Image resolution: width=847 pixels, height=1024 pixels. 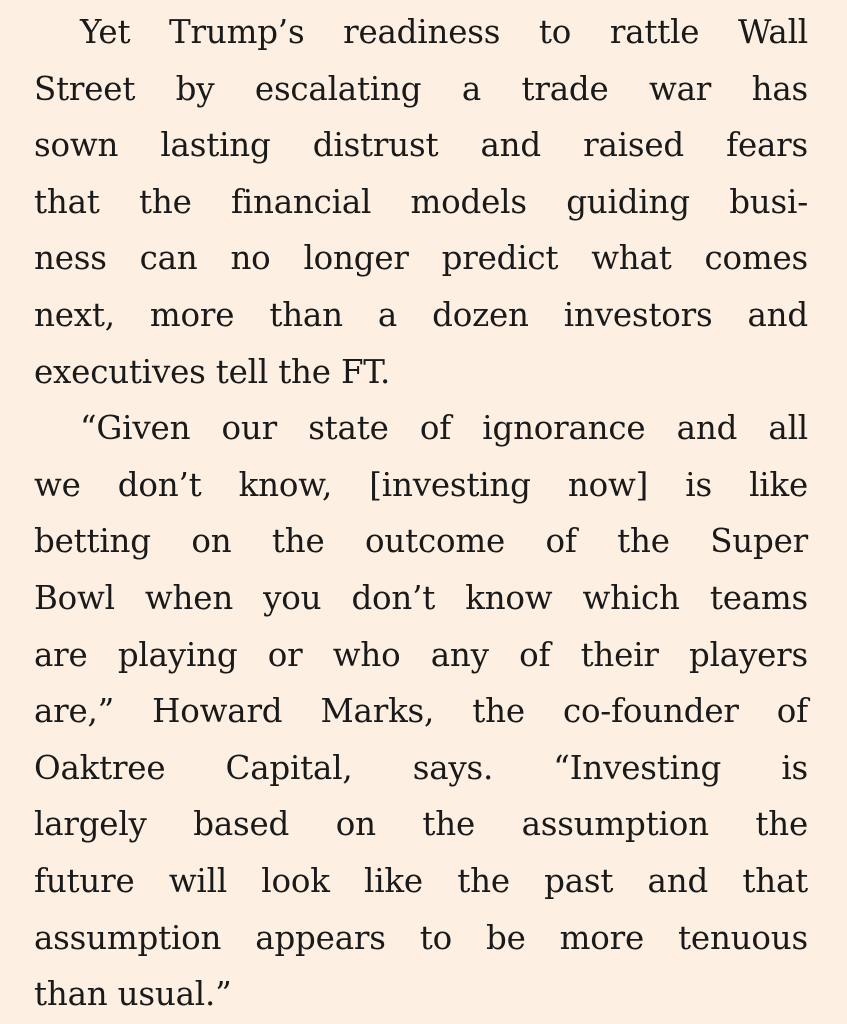 What do you see at coordinates (421, 767) in the screenshot?
I see `text-line: Oaktree Capital, says. “Investing is` at bounding box center [421, 767].